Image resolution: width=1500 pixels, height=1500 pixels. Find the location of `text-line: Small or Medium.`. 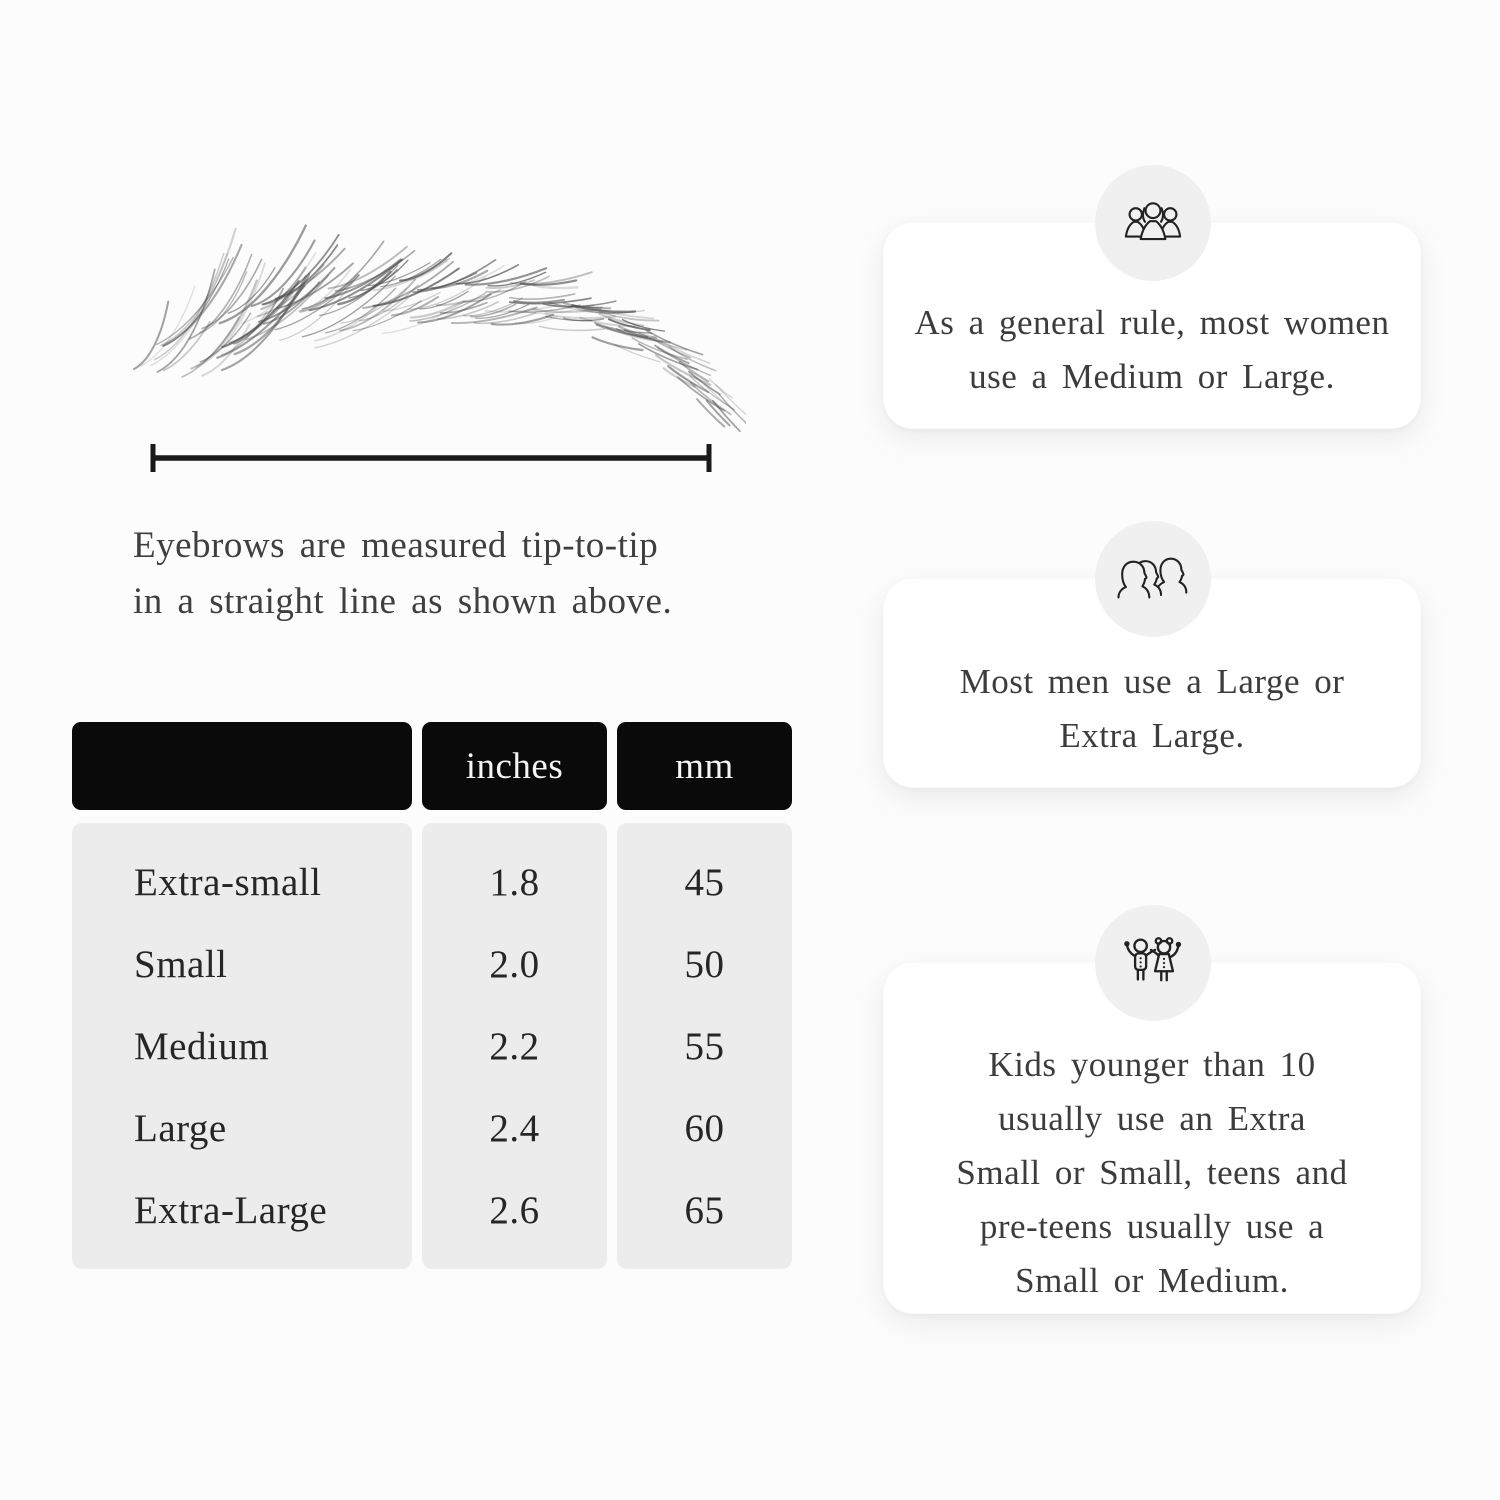

text-line: Small or Medium. is located at coordinates (1152, 1280).